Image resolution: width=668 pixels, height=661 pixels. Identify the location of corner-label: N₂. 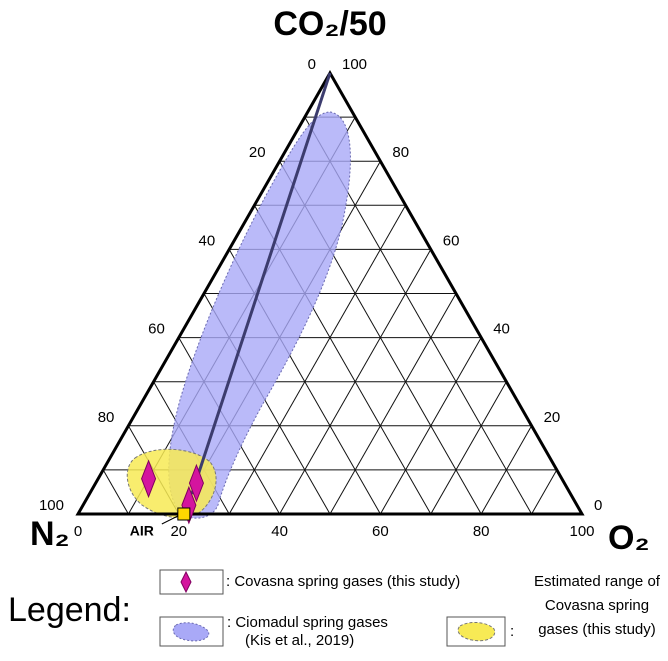
(50, 534).